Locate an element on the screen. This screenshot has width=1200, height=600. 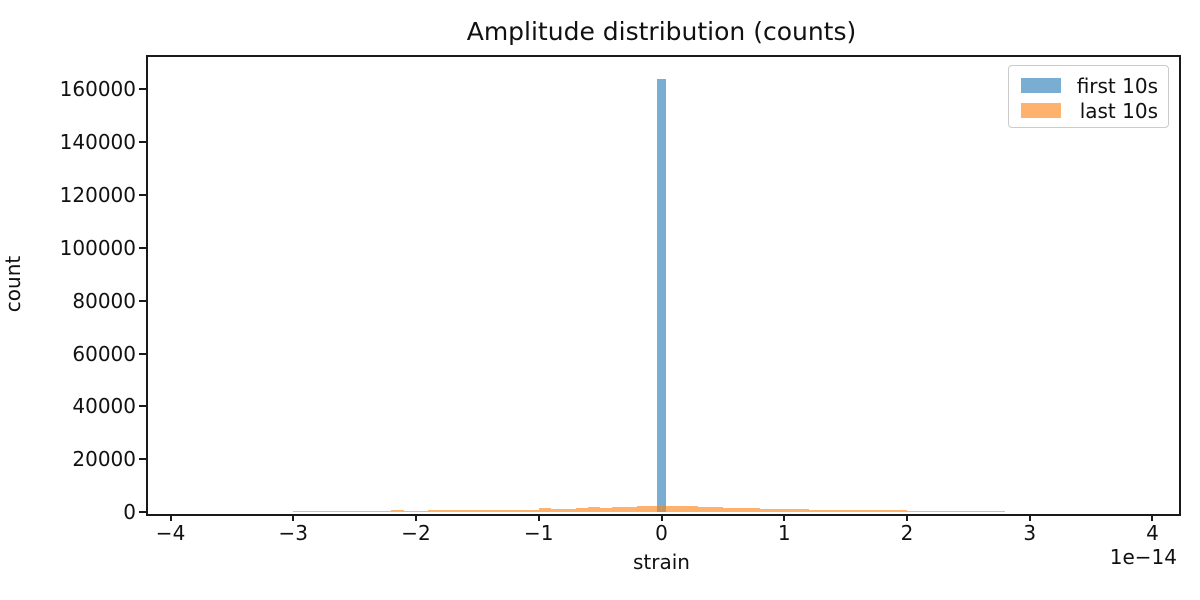
chart-title: Amplitude distribution (counts) is located at coordinates (661, 31).